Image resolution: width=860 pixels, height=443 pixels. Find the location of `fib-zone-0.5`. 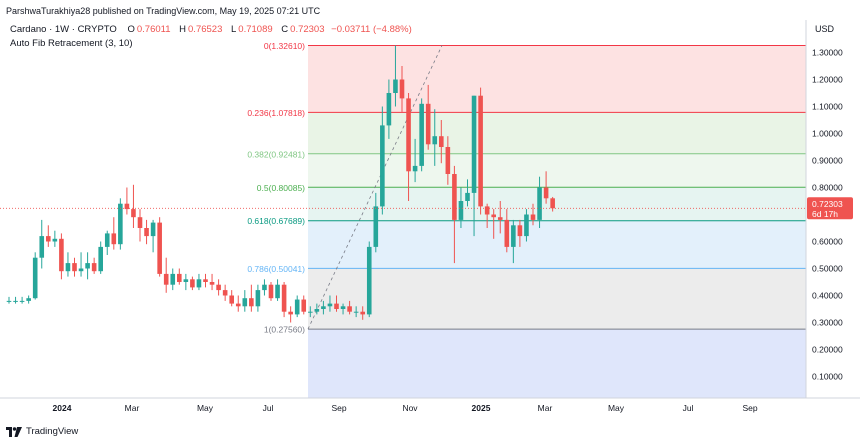

fib-zone-0.5 is located at coordinates (557, 204).